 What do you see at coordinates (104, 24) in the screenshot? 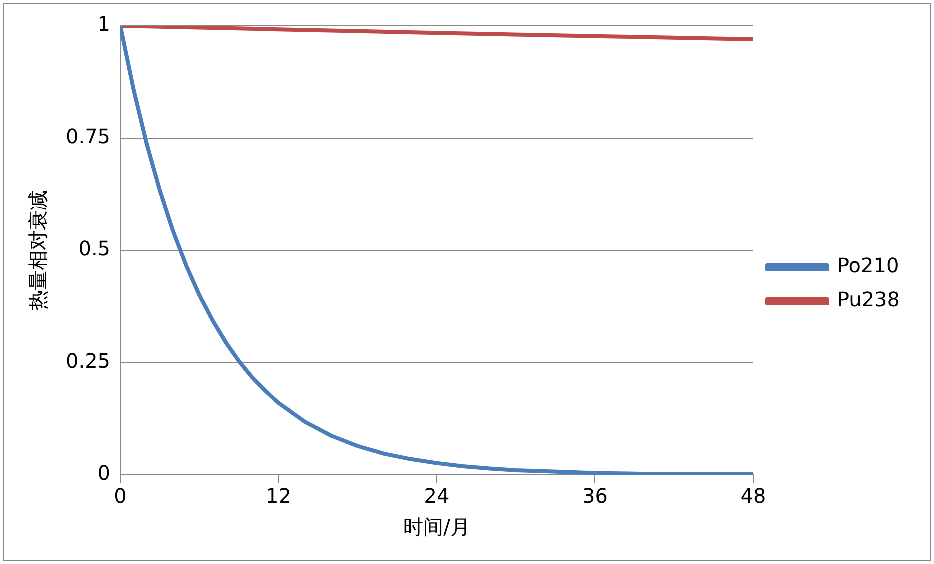
I see `y-tick-label: 1` at bounding box center [104, 24].